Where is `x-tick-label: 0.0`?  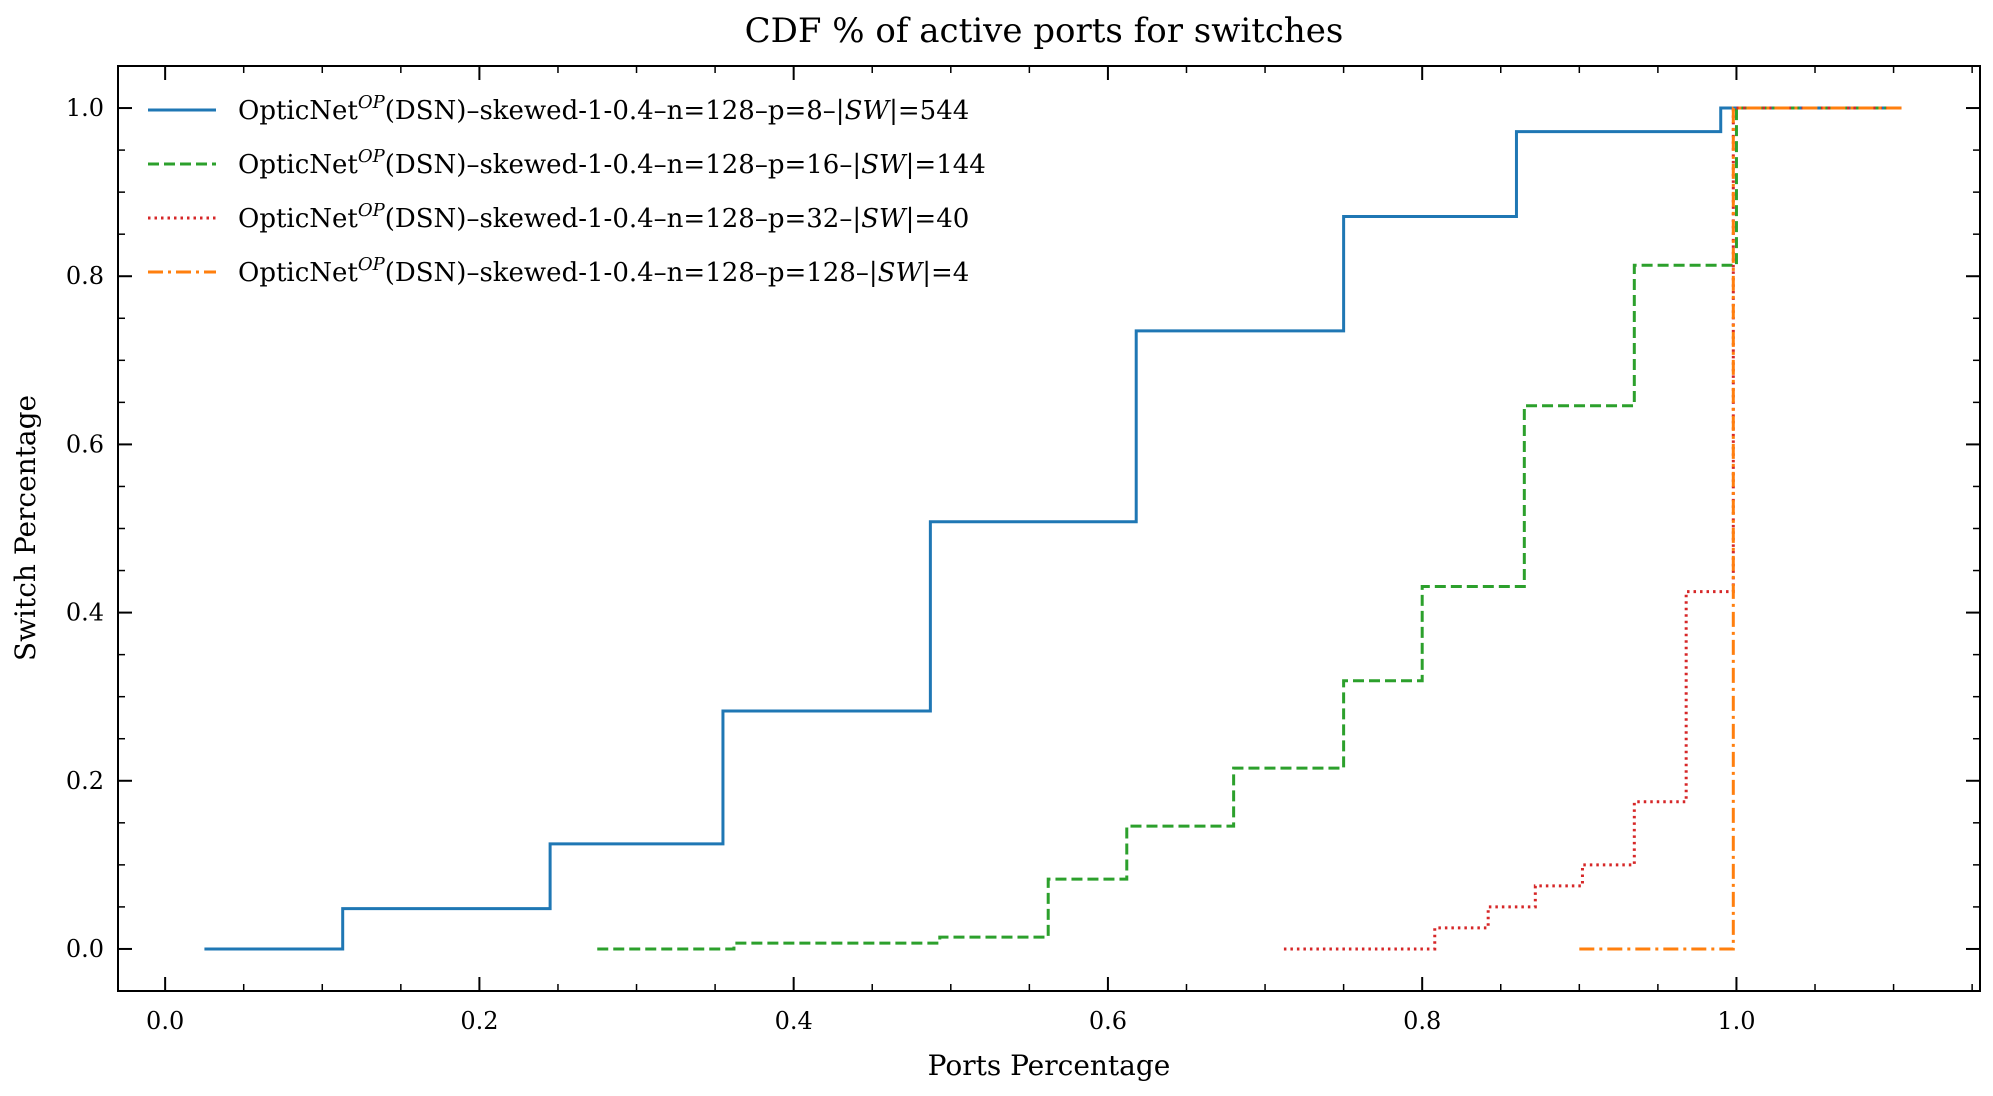 x-tick-label: 0.0 is located at coordinates (165, 1021).